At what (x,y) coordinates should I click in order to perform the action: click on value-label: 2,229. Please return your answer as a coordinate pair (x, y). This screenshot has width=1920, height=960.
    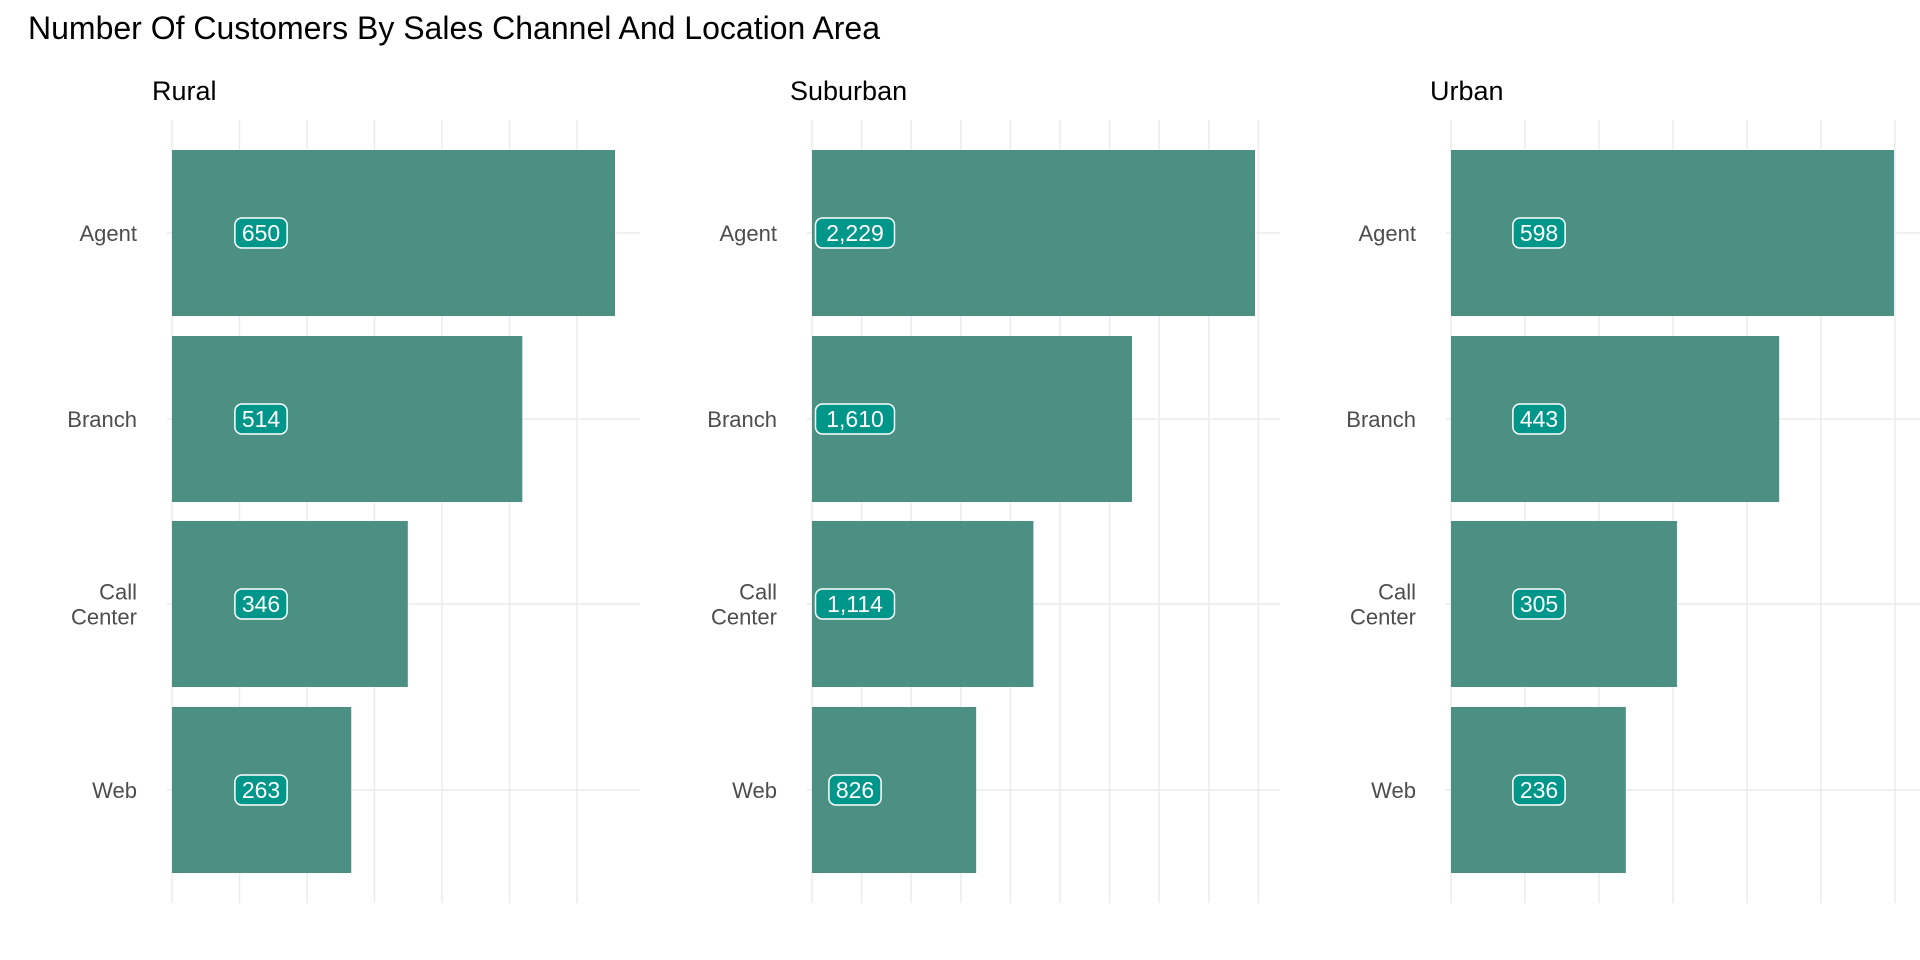
    Looking at the image, I should click on (855, 233).